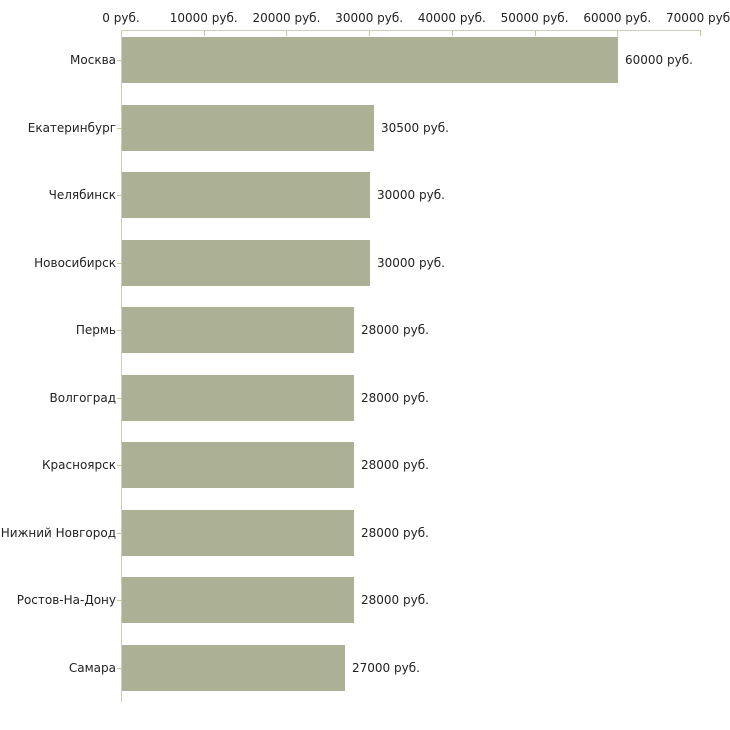  I want to click on x-tick-label: 30000 руб., so click(369, 18).